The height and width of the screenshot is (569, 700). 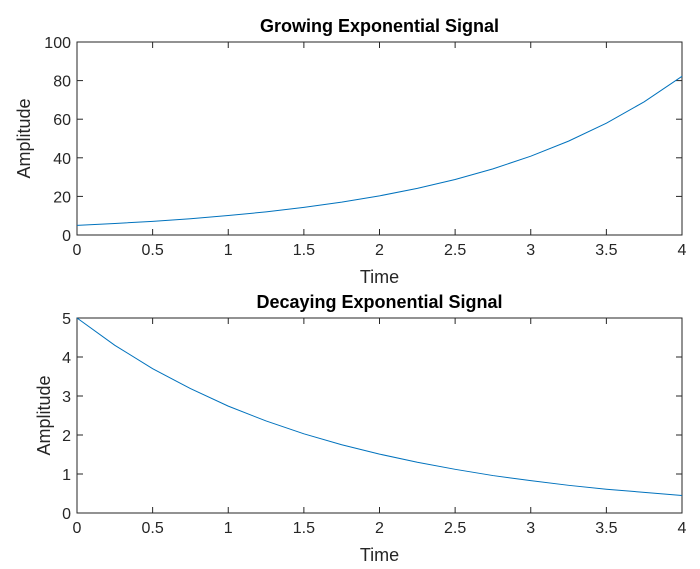 I want to click on chart-1-ytick-label: 100, so click(x=57, y=43).